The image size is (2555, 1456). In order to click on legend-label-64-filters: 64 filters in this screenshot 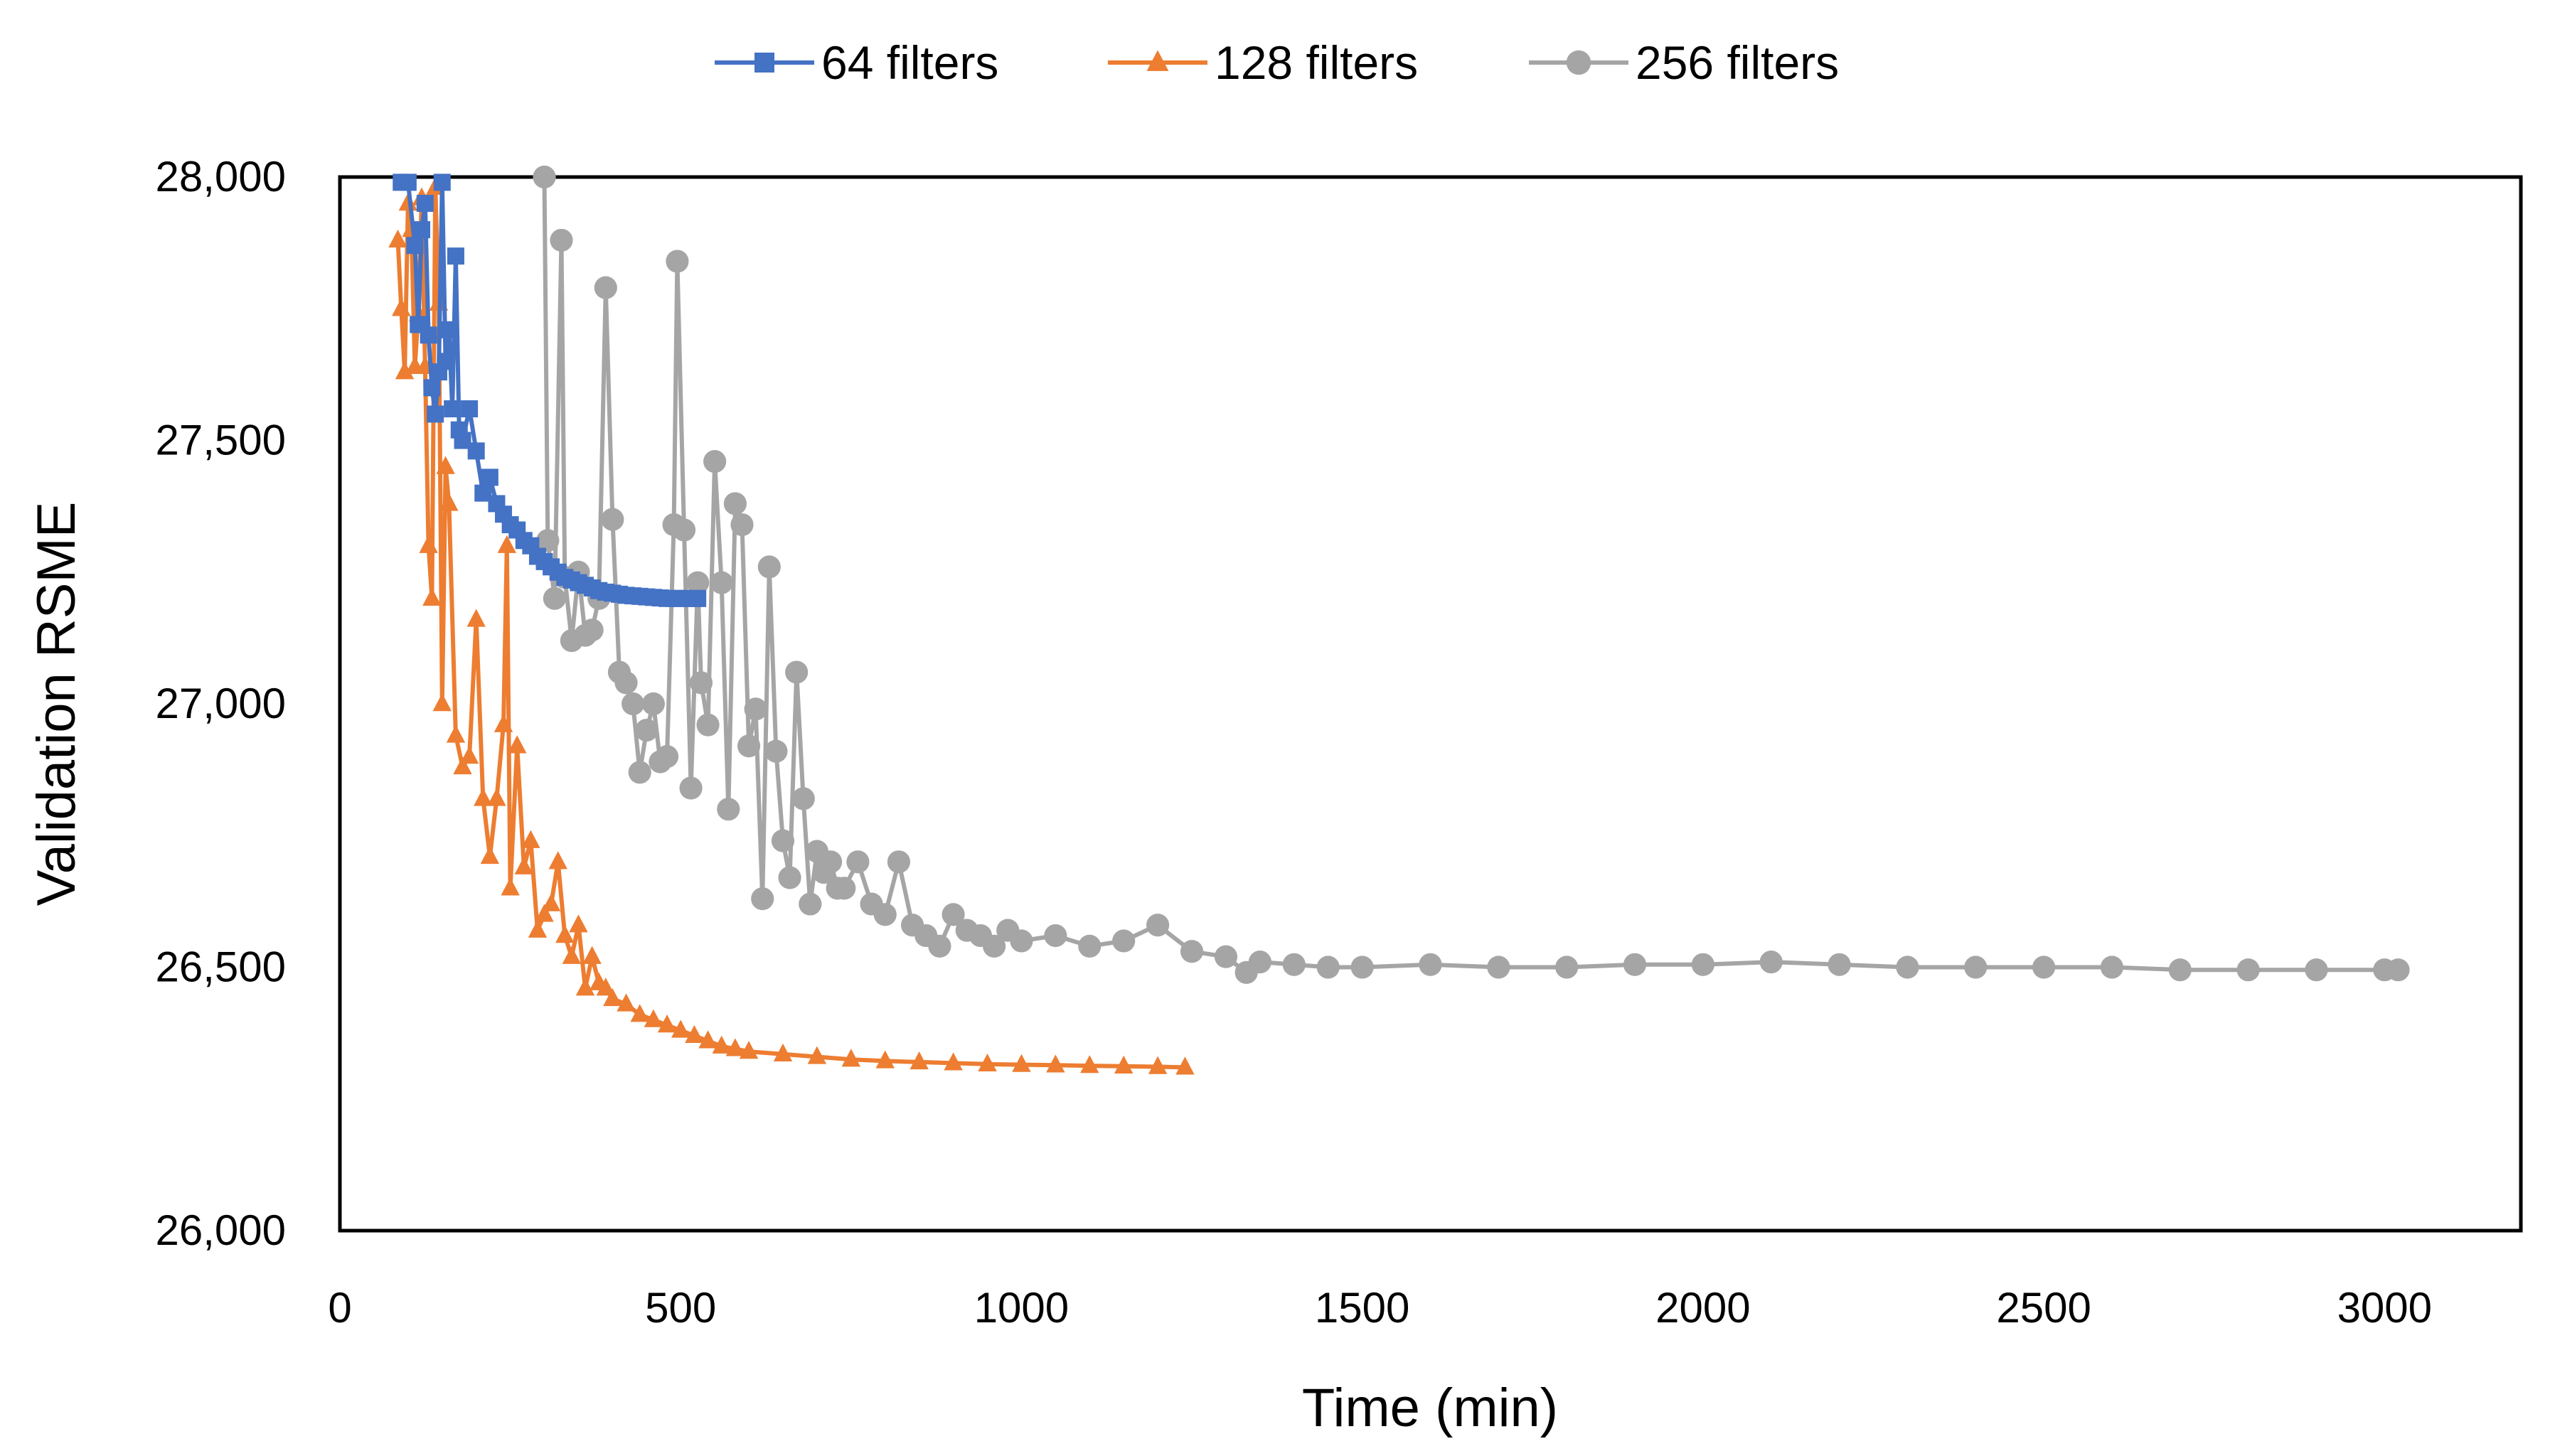, I will do `click(909, 62)`.